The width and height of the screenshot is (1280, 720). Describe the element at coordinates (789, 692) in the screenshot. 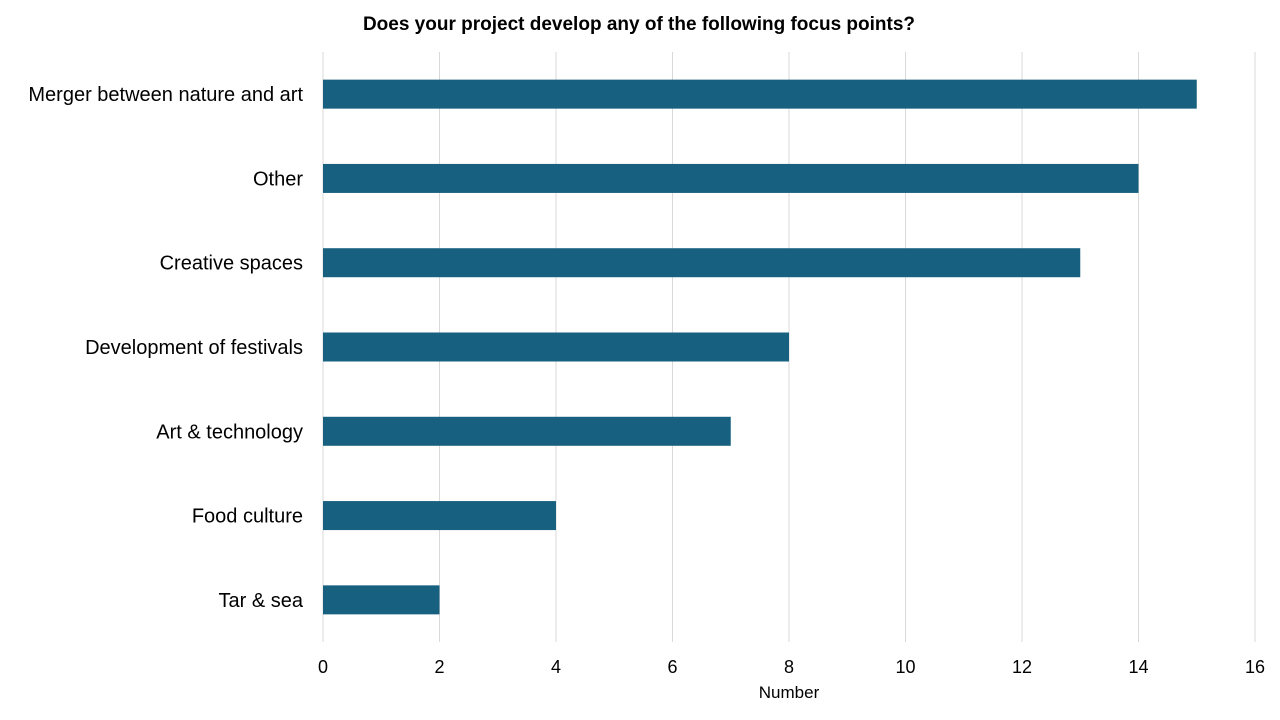

I see `x-axis-title: Number` at that location.